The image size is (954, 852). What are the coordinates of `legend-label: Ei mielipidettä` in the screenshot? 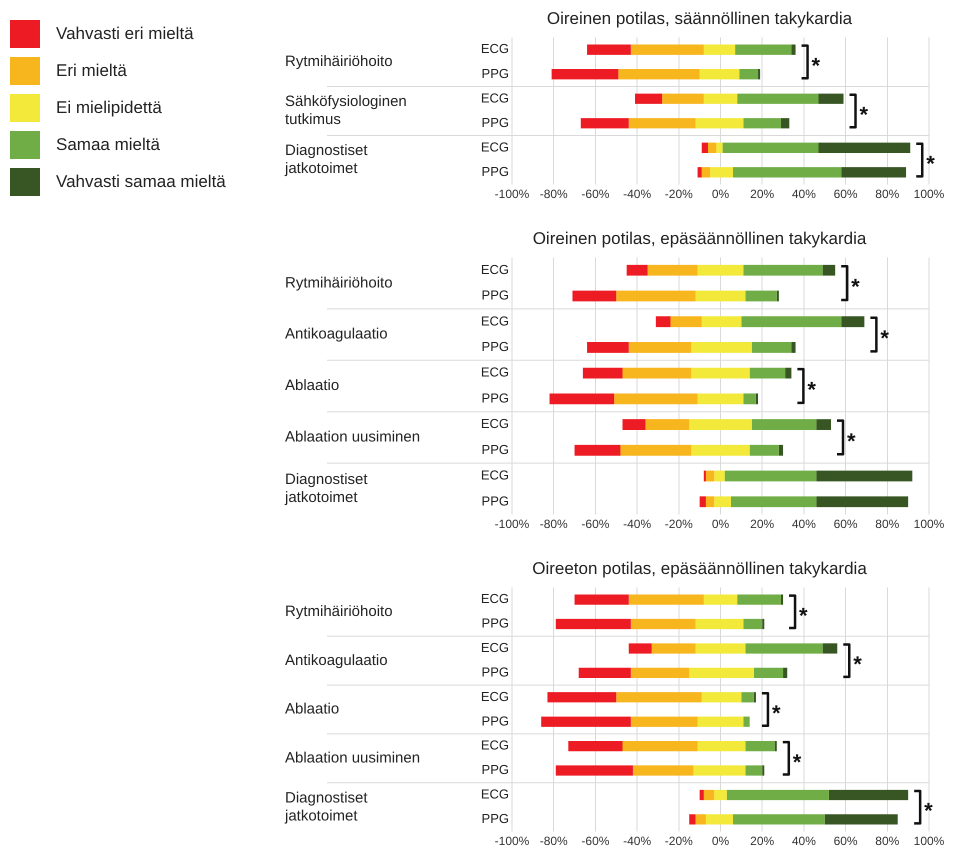 It's located at (109, 108).